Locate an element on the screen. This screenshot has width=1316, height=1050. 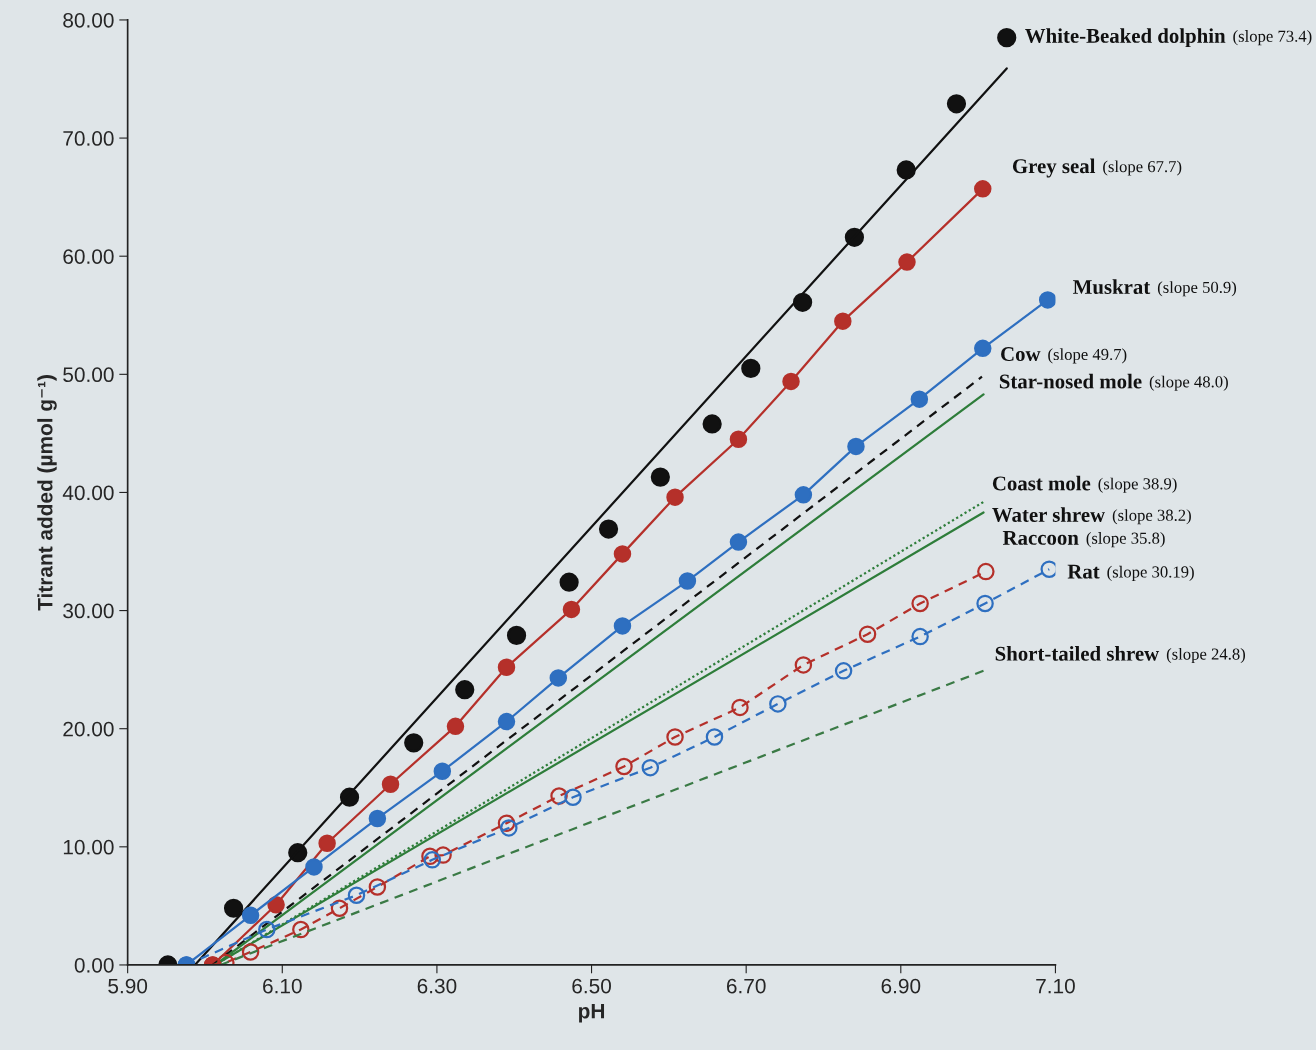
x-tick-label: 6.70 is located at coordinates (746, 986).